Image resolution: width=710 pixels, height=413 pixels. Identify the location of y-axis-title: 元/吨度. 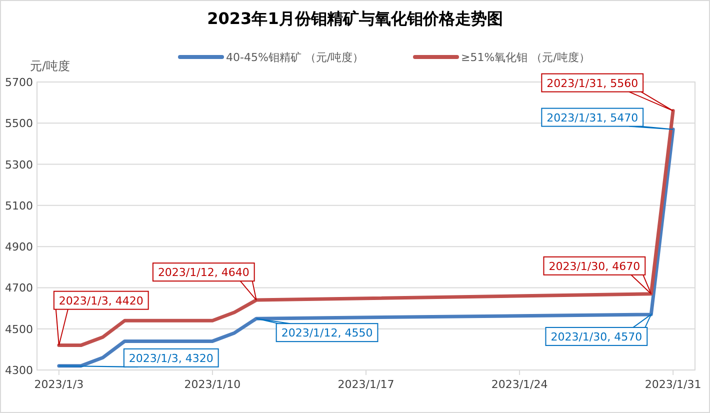
(50, 66).